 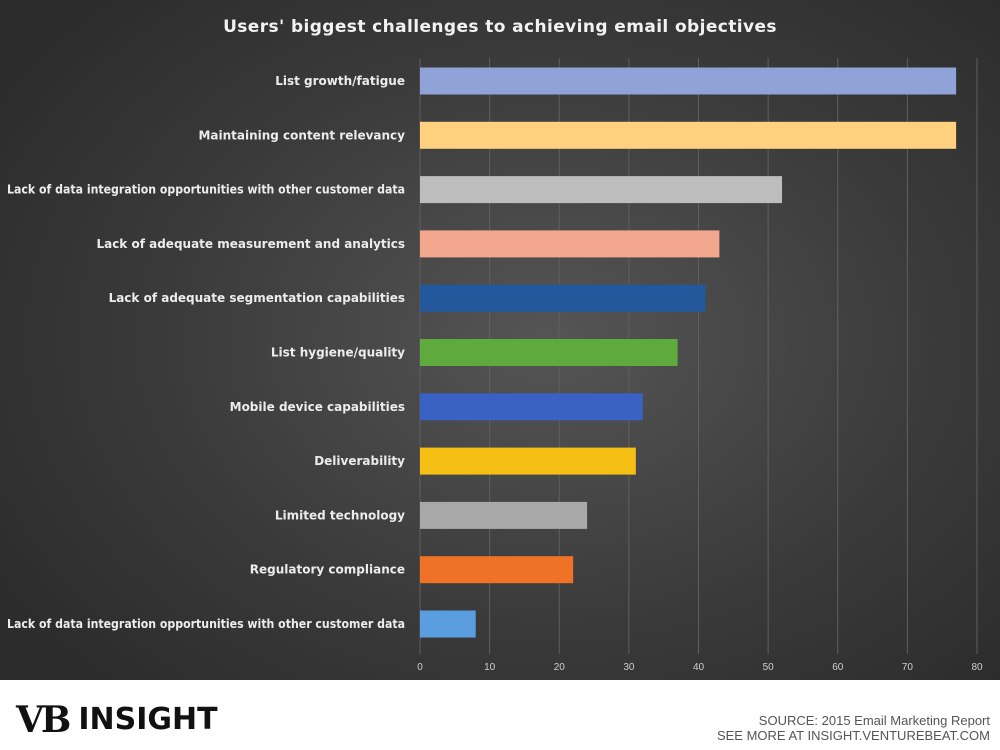 What do you see at coordinates (317, 407) in the screenshot?
I see `category-label: Mobile device capabilities` at bounding box center [317, 407].